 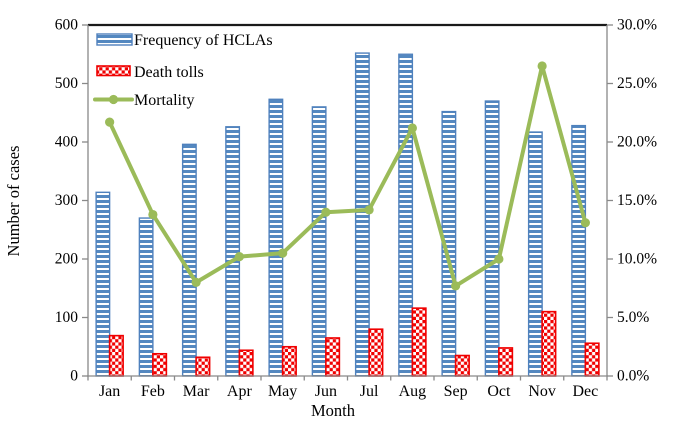 I want to click on bar-frequency-Feb, so click(x=146, y=297).